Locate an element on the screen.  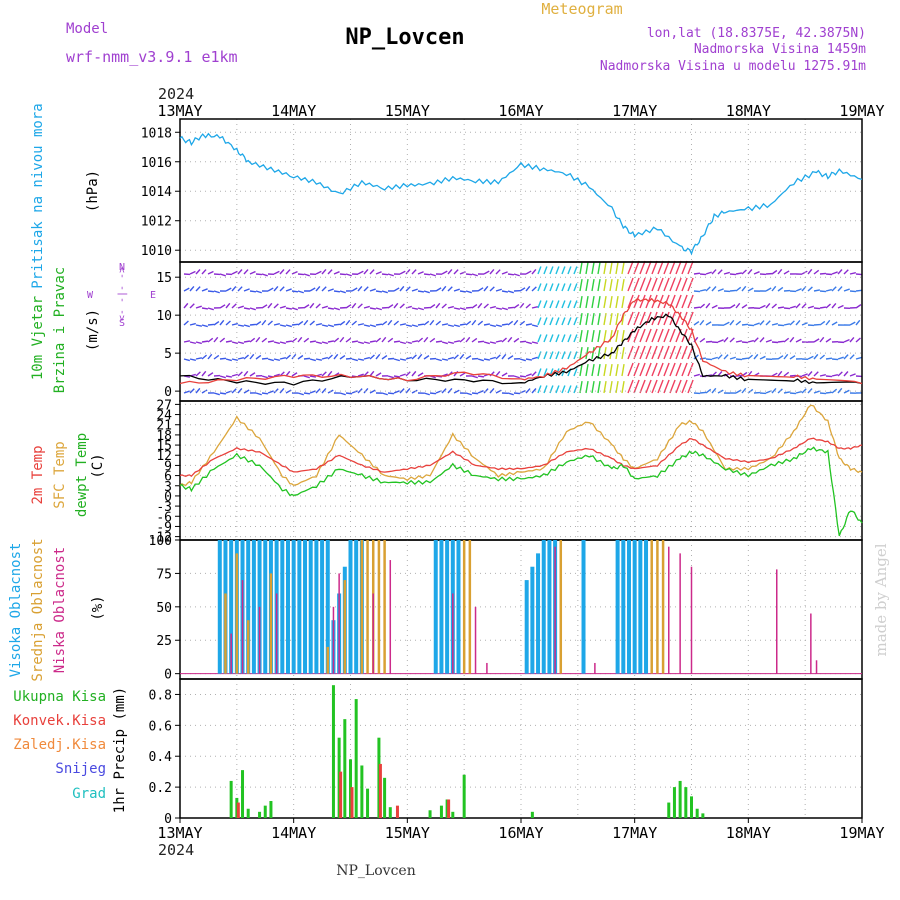
compass-east: E is located at coordinates (153, 295).